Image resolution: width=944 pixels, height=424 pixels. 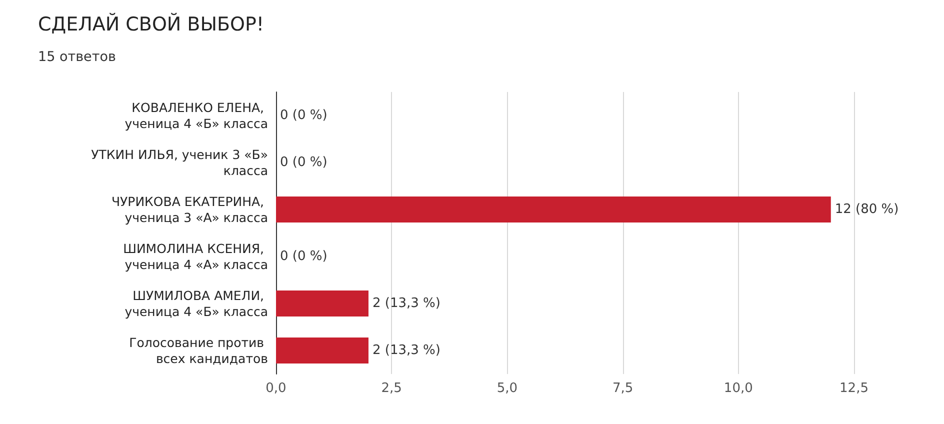 What do you see at coordinates (854, 388) in the screenshot?
I see `x-tick-label: 12,5` at bounding box center [854, 388].